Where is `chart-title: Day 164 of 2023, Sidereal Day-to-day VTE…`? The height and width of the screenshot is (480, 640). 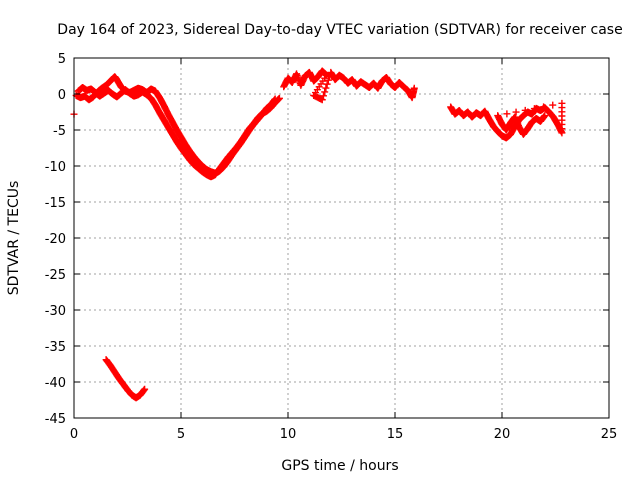 chart-title: Day 164 of 2023, Sidereal Day-to-day VTE… is located at coordinates (339, 30).